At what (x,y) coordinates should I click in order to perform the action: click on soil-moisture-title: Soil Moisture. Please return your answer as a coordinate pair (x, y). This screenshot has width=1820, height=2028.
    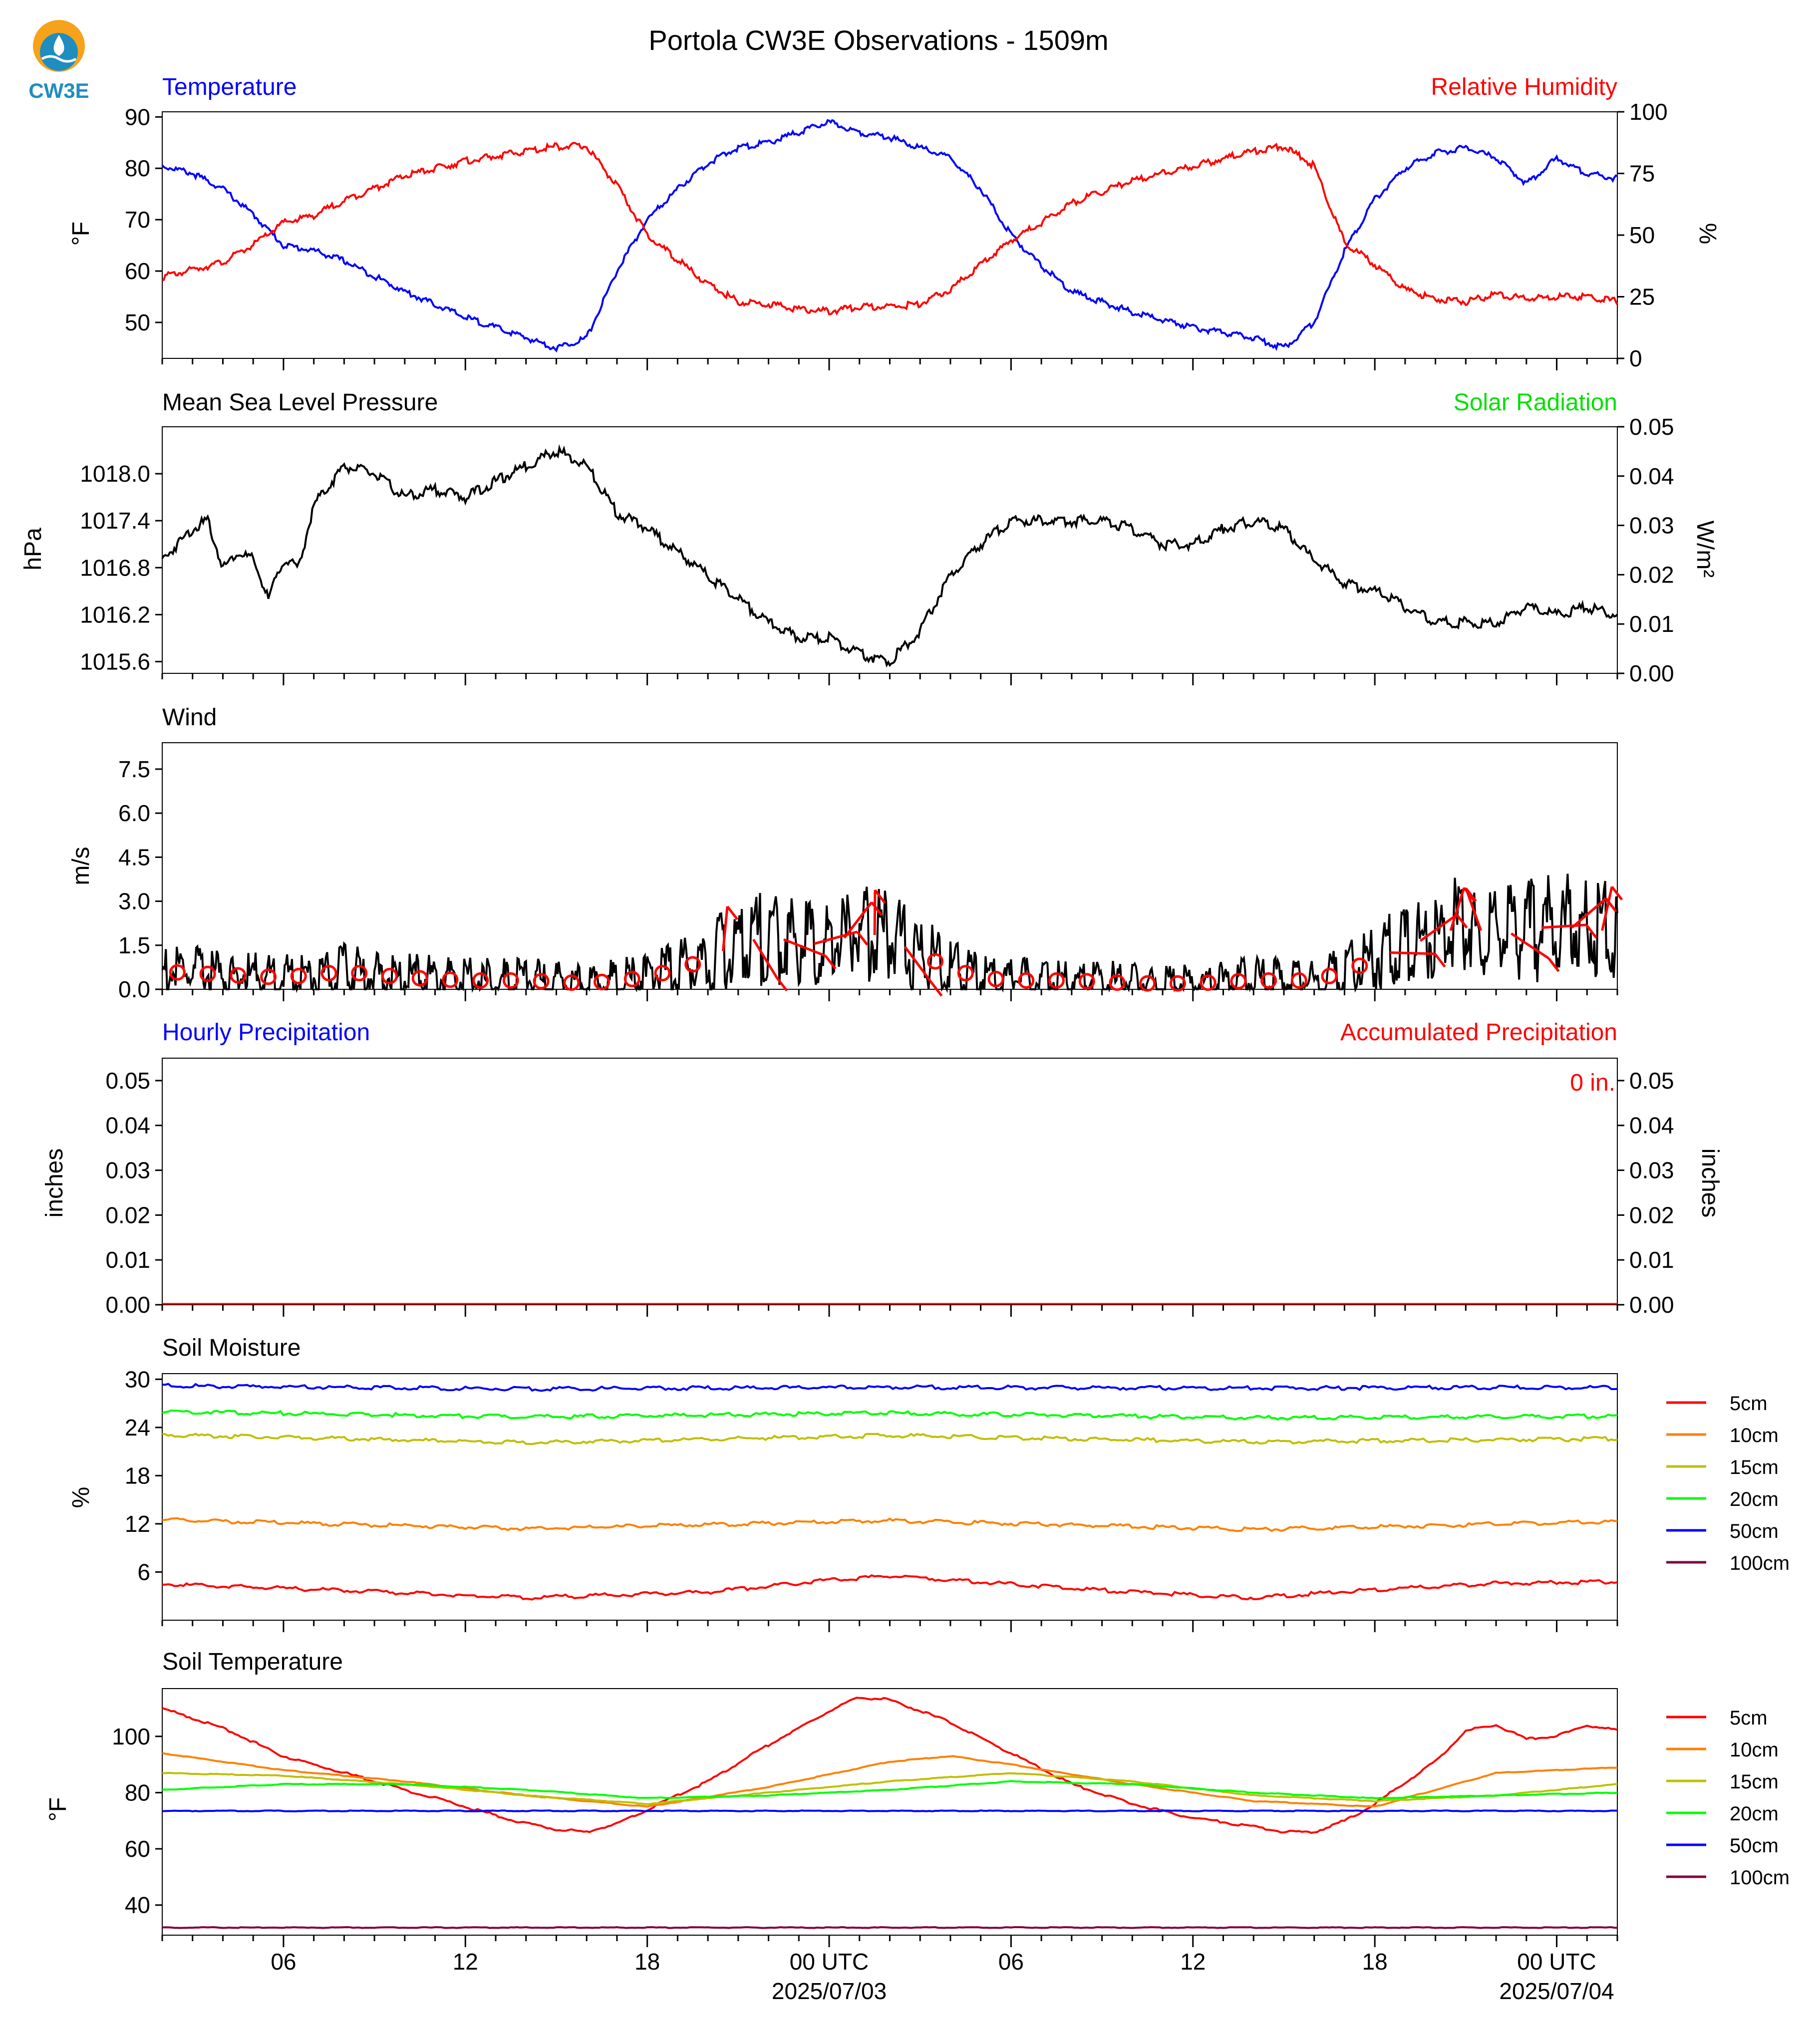
    Looking at the image, I should click on (231, 1348).